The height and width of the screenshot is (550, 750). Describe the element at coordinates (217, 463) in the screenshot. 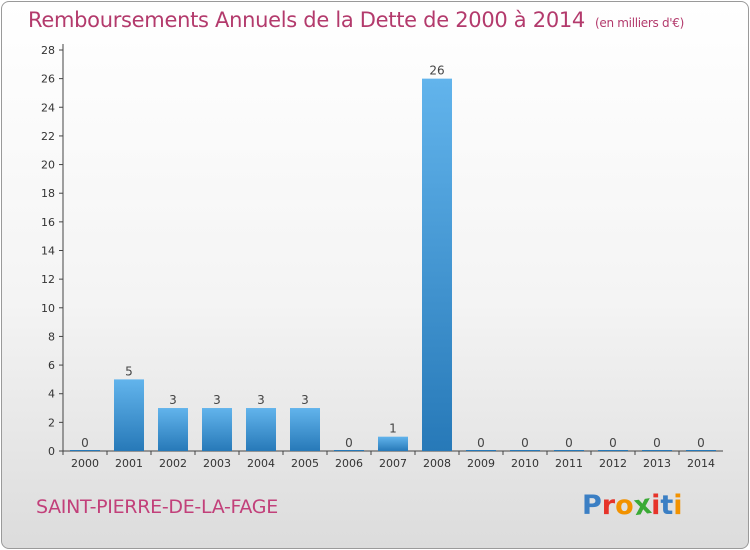

I see `x-tick-label: 2003` at that location.